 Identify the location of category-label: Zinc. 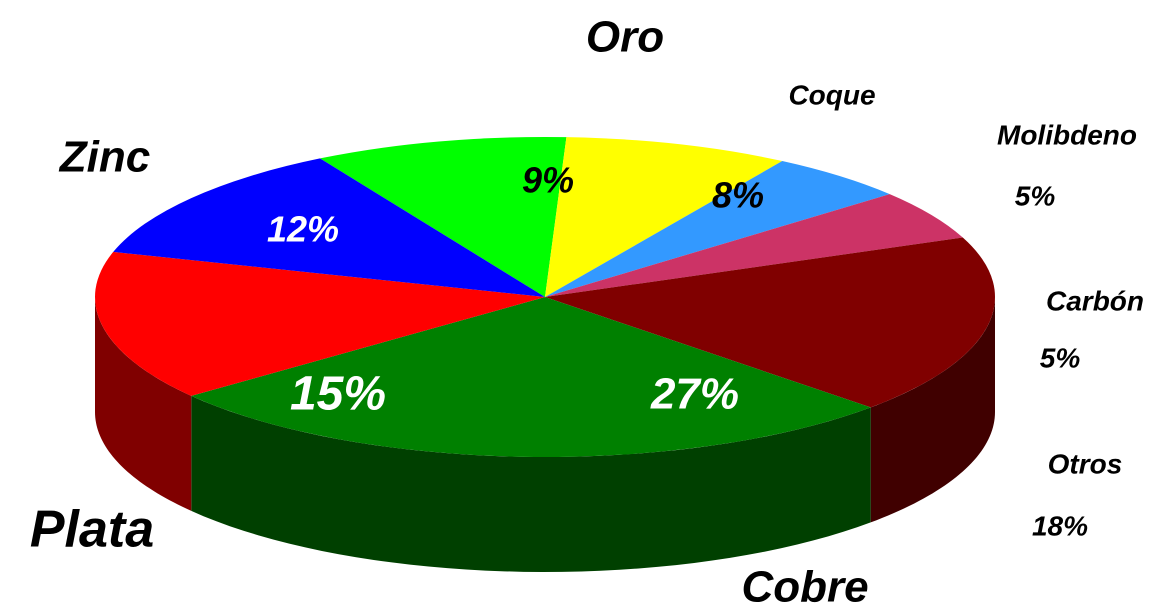
(104, 157).